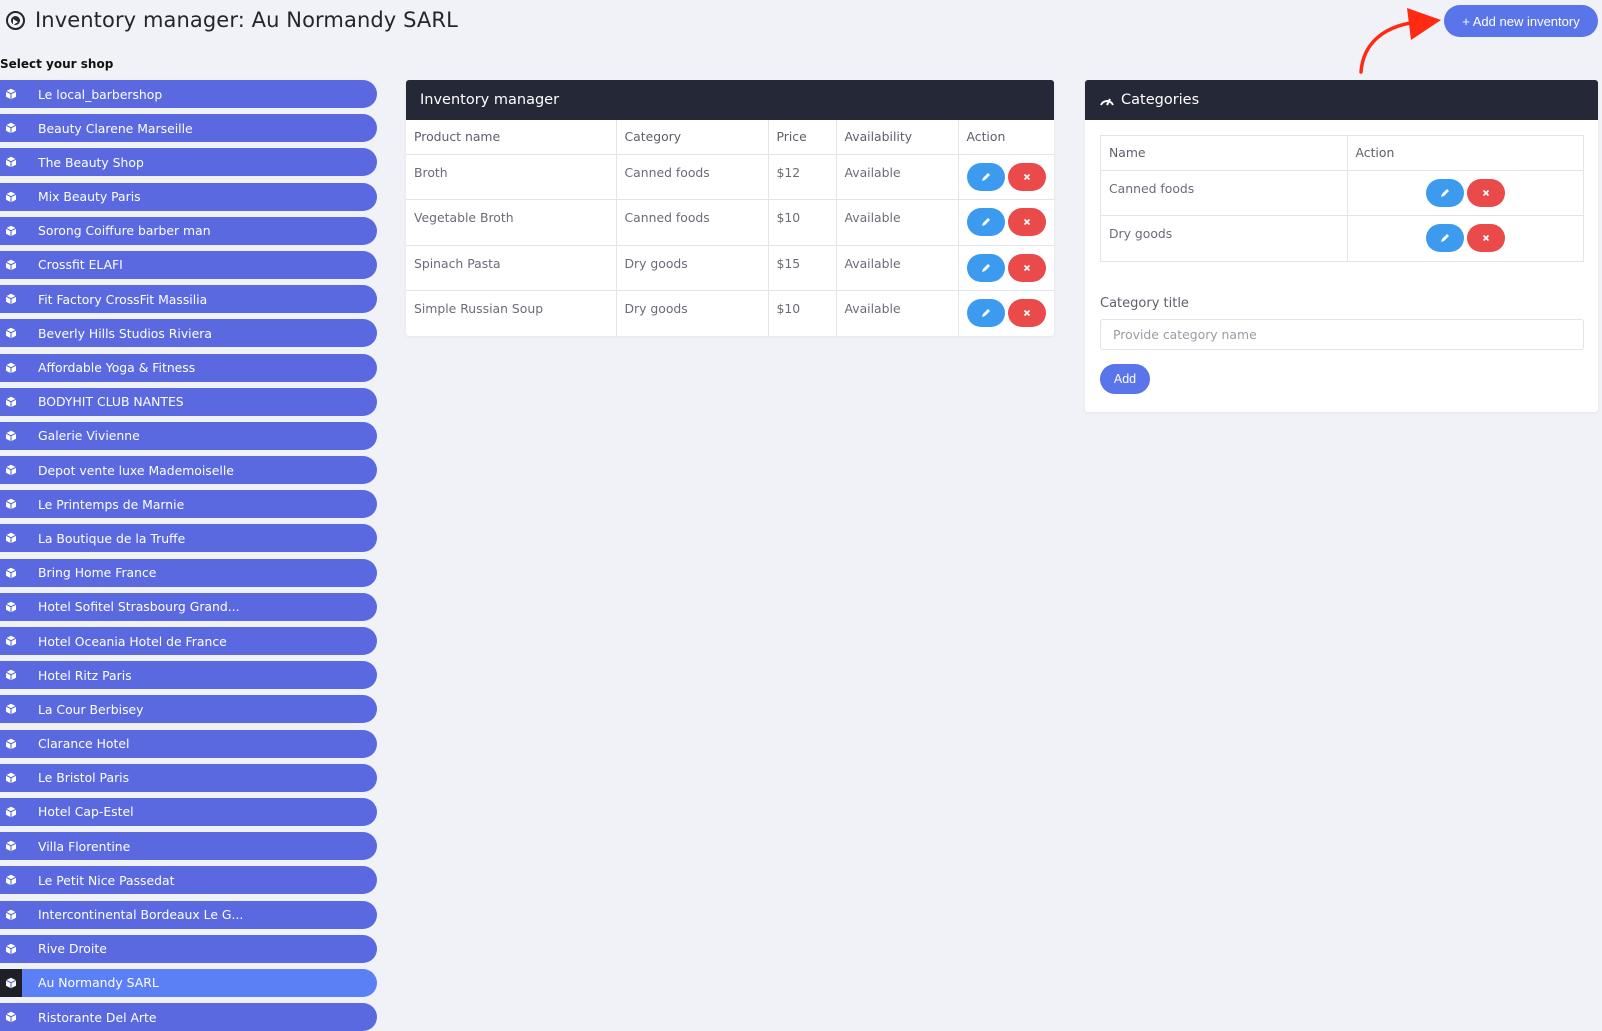  What do you see at coordinates (85, 675) in the screenshot?
I see `shop-item-label: Hotel Ritz Paris` at bounding box center [85, 675].